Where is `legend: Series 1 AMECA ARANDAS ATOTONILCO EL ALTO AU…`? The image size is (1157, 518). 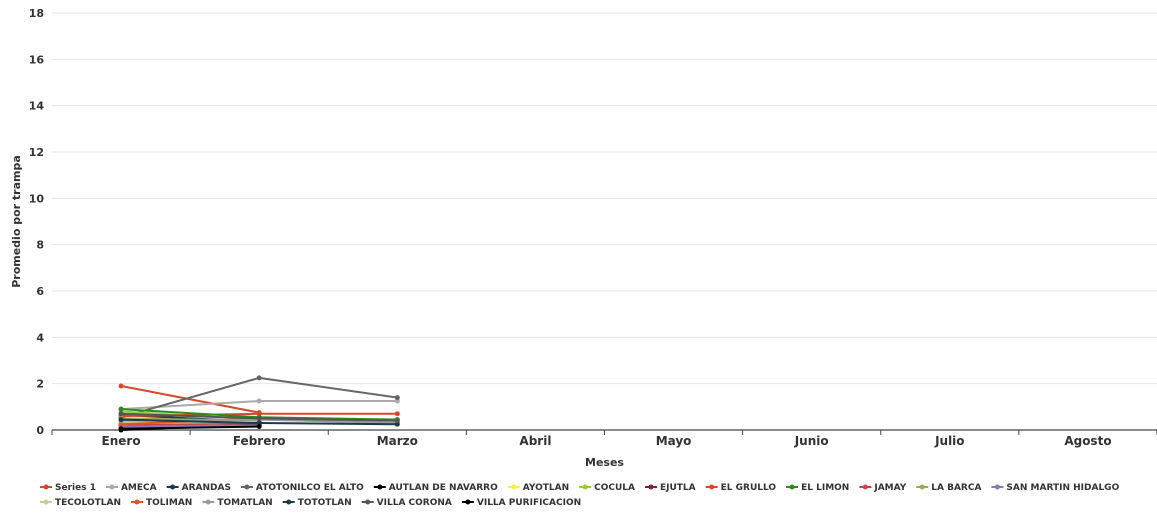
legend: Series 1 AMECA ARANDAS ATOTONILCO EL ALTO AU… is located at coordinates (580, 495).